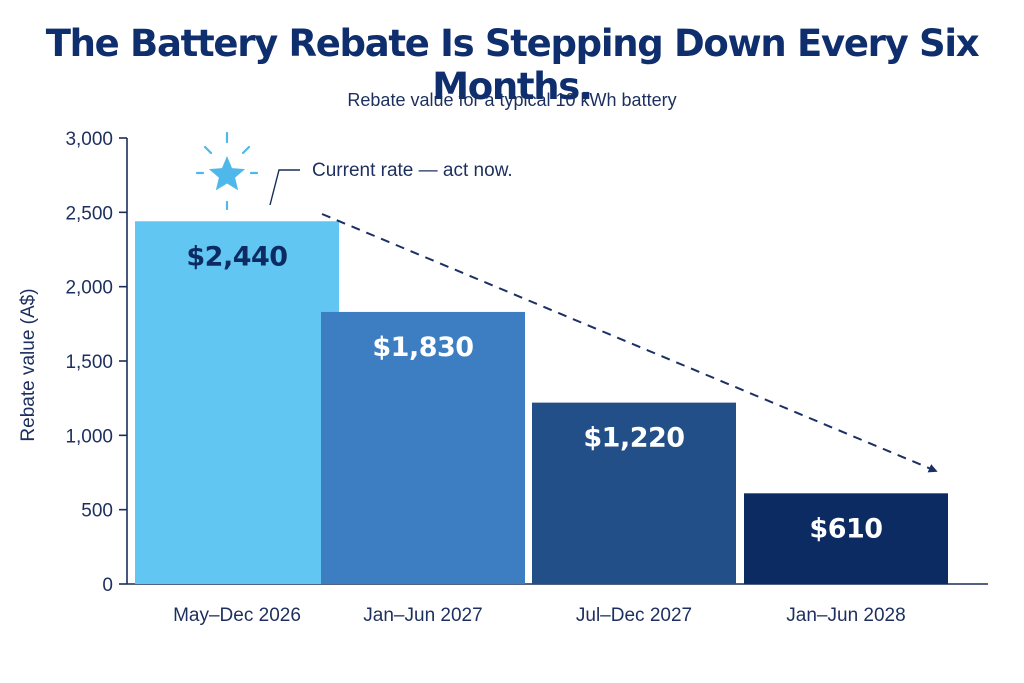 Image resolution: width=1024 pixels, height=683 pixels. What do you see at coordinates (89, 213) in the screenshot?
I see `y-tick-label: 2,500` at bounding box center [89, 213].